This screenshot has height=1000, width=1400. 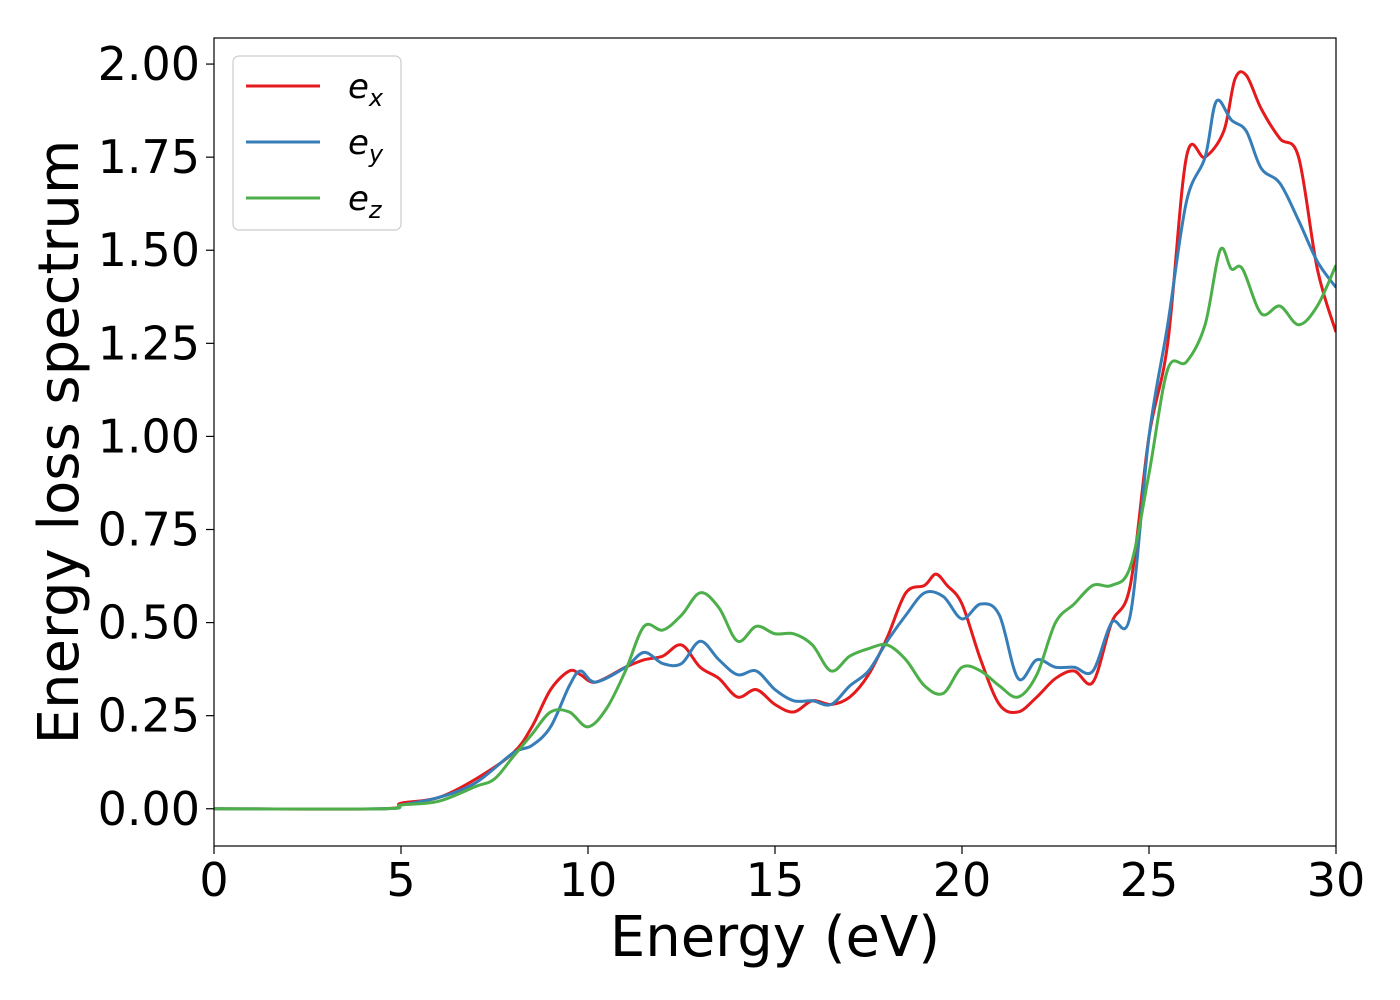 What do you see at coordinates (213, 880) in the screenshot?
I see `x-tick-label: 0` at bounding box center [213, 880].